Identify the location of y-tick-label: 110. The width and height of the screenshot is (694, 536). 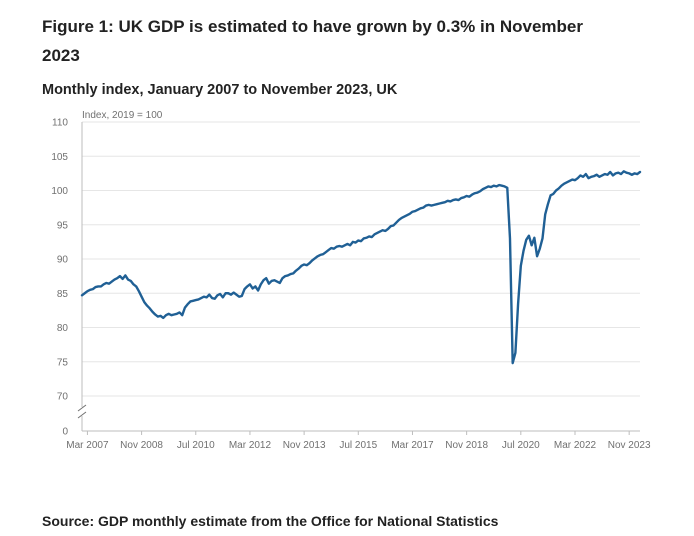
(60, 123).